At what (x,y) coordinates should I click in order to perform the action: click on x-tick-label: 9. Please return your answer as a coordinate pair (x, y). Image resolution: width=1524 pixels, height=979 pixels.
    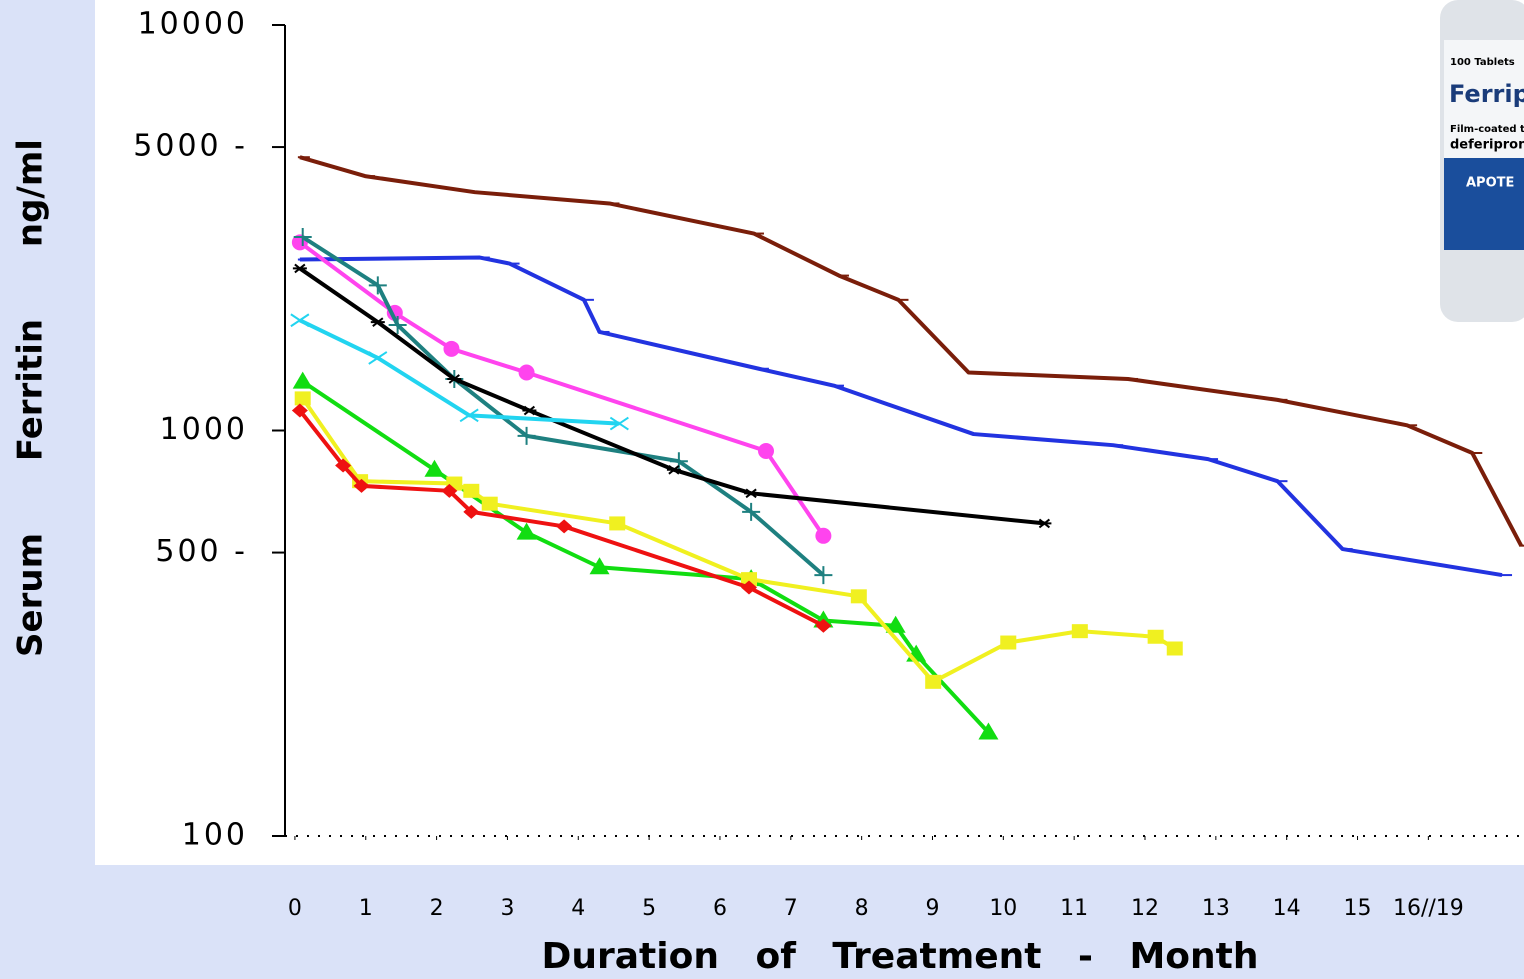
    Looking at the image, I should click on (932, 908).